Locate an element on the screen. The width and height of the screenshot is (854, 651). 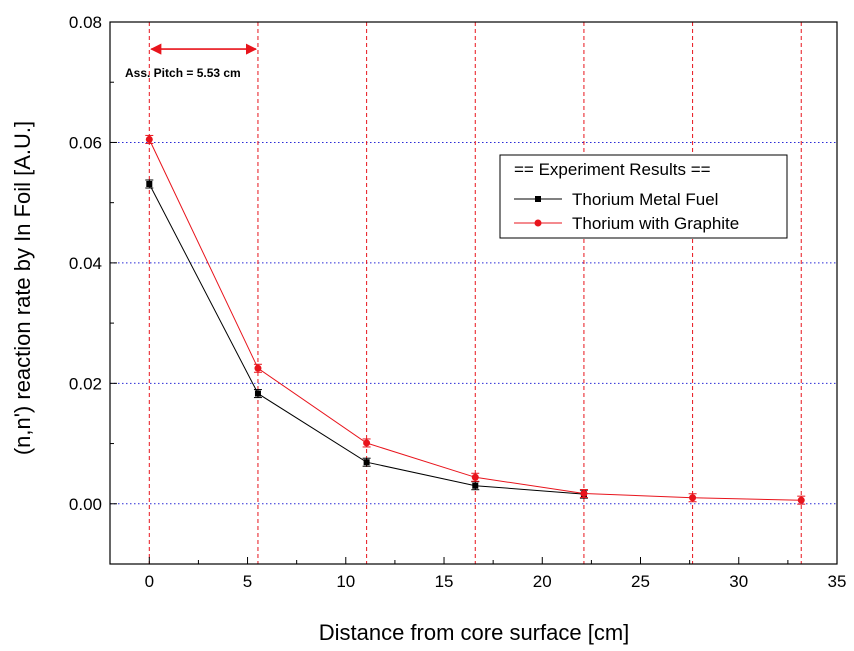
x-tick-label: 30 is located at coordinates (738, 581).